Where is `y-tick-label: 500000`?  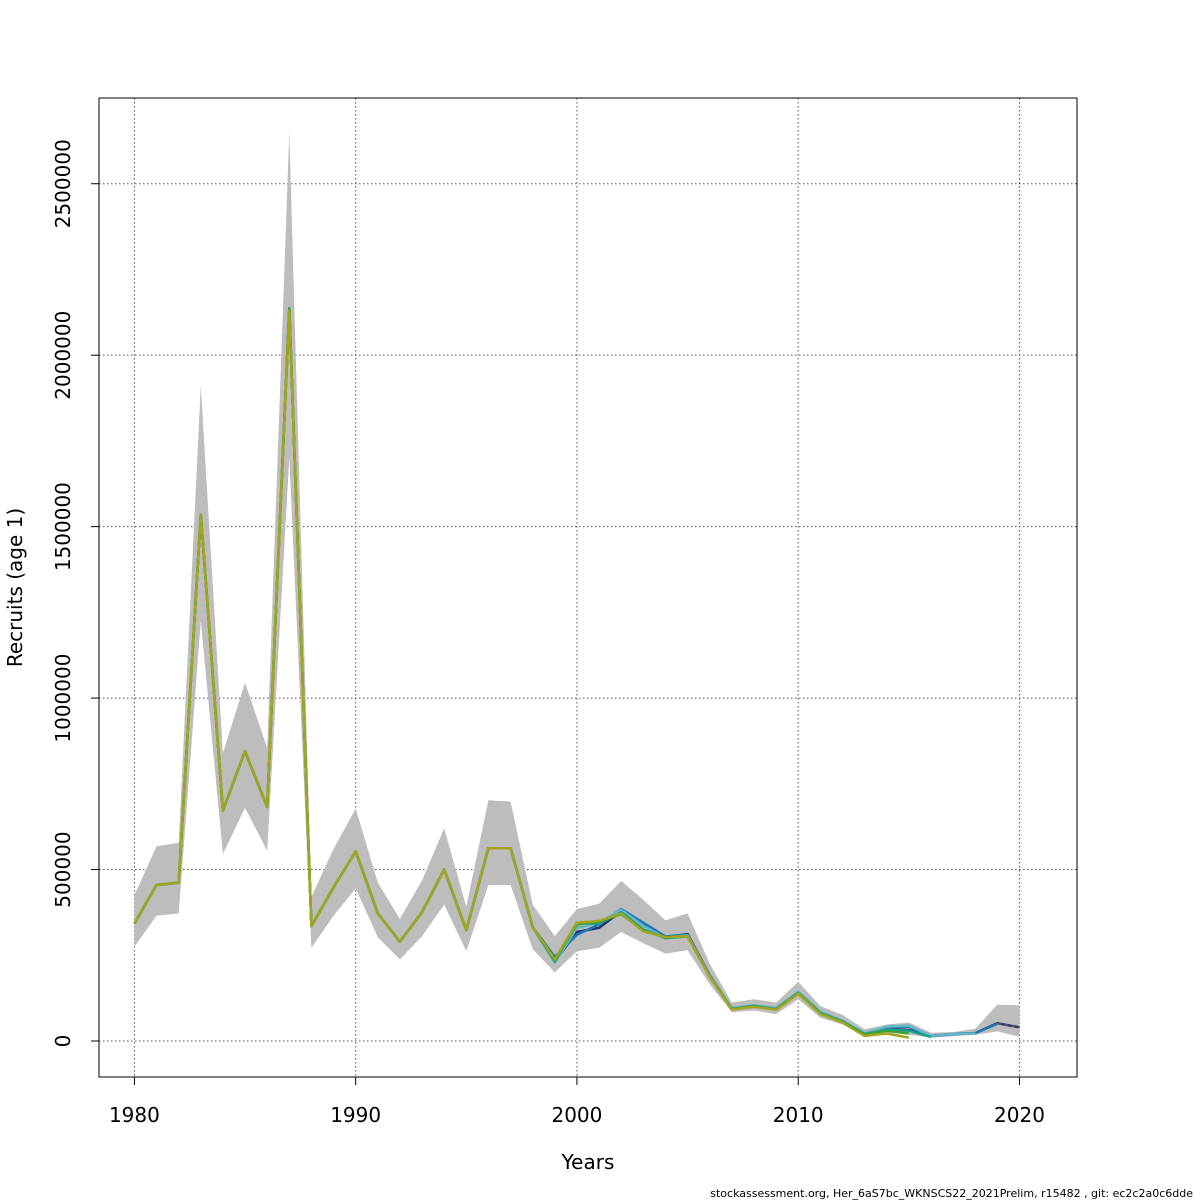 y-tick-label: 500000 is located at coordinates (63, 869).